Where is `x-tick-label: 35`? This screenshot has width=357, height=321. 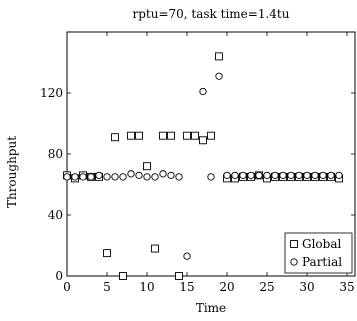 x-tick-label: 35 is located at coordinates (346, 287).